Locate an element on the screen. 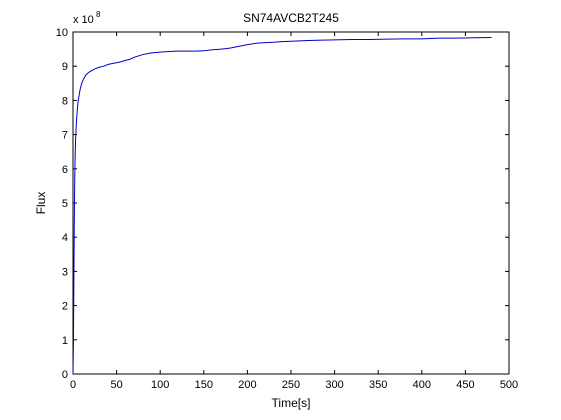 This screenshot has width=561, height=420. y-tick-label: 9 is located at coordinates (65, 67).